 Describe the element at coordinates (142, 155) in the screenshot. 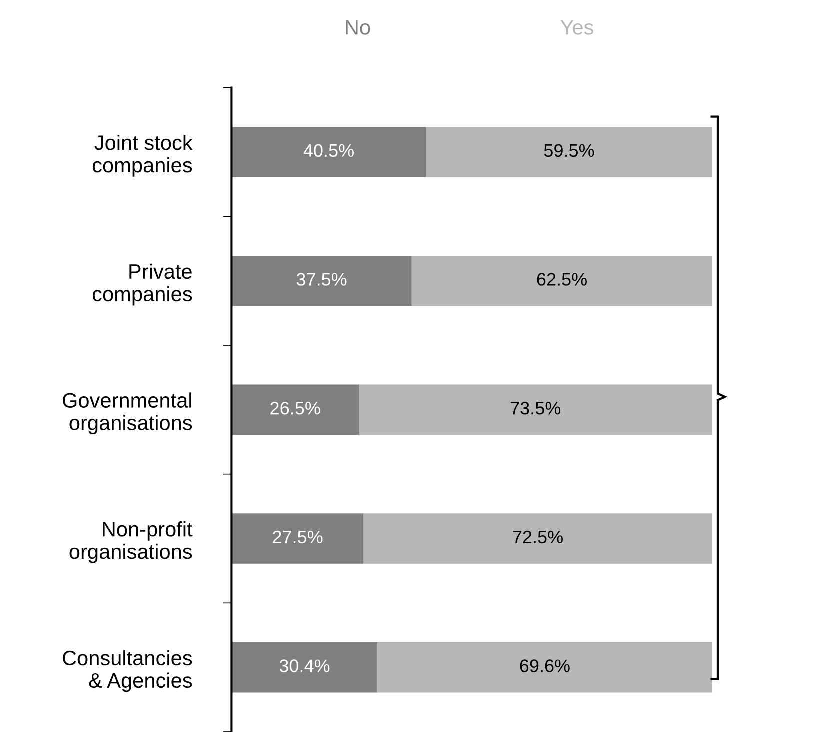

I see `y-tick-label: Joint stock companies` at that location.